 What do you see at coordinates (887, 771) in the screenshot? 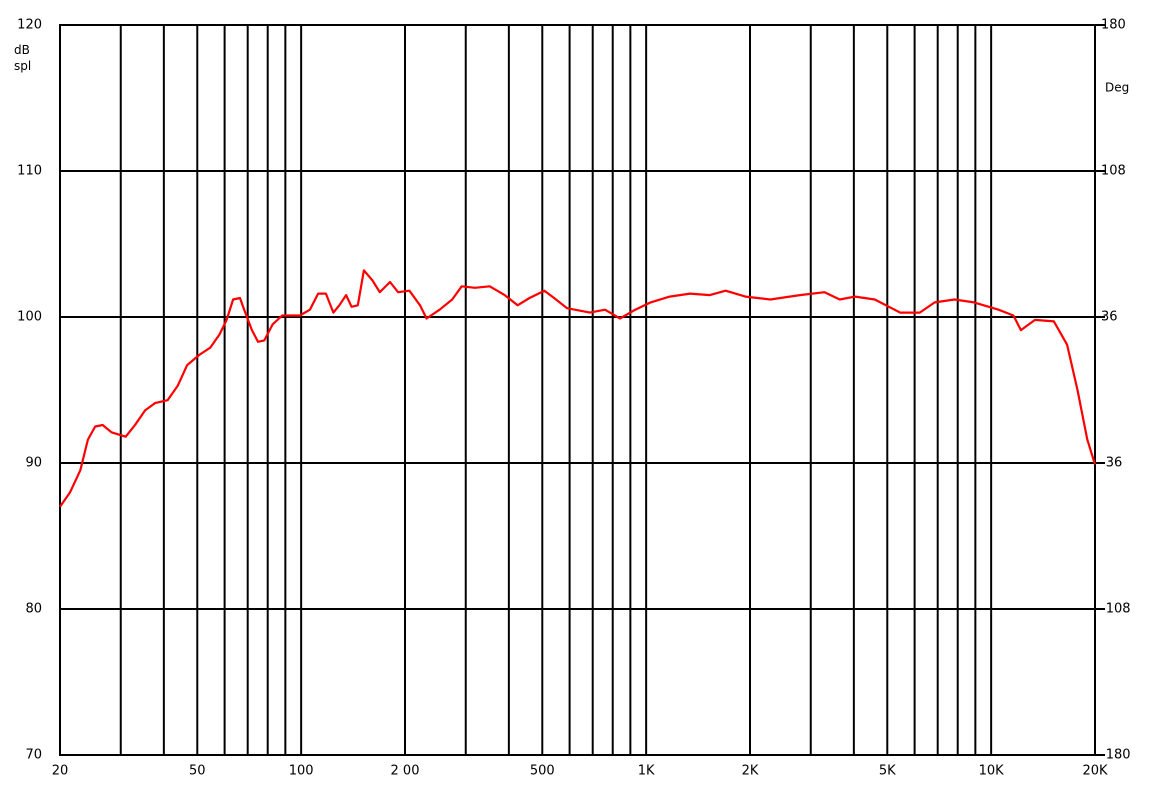
I see `x-tick-label: 5K` at bounding box center [887, 771].